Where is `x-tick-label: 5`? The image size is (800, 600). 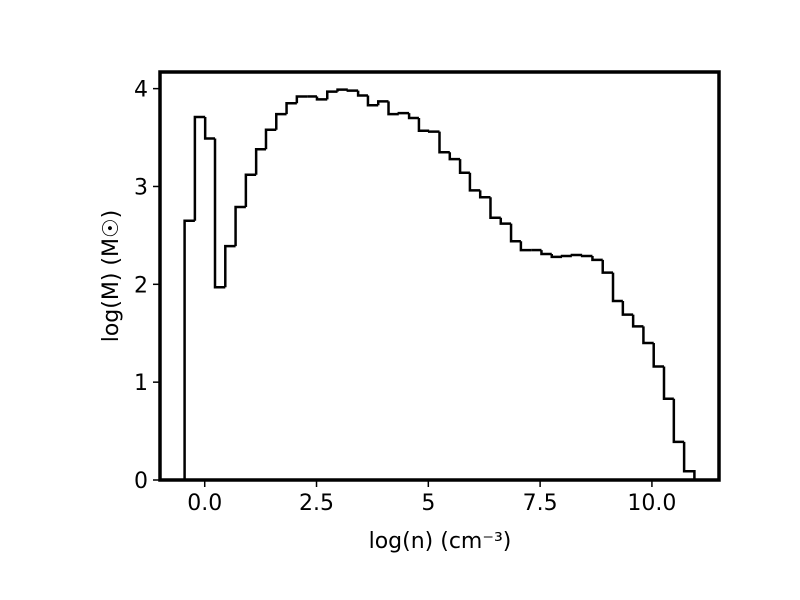 x-tick-label: 5 is located at coordinates (428, 503).